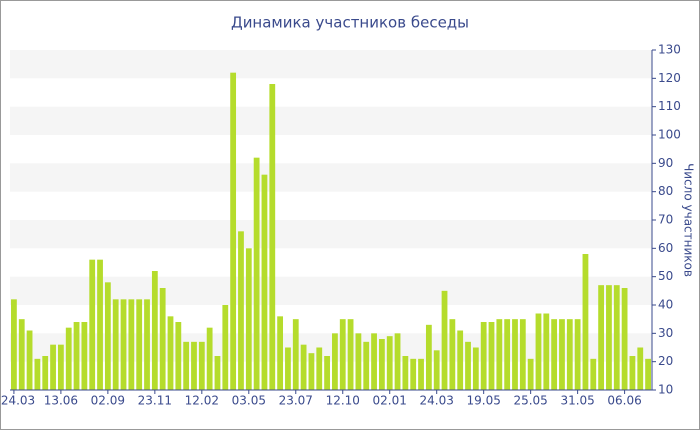  What do you see at coordinates (108, 401) in the screenshot?
I see `x-tick-label: 02.09` at bounding box center [108, 401].